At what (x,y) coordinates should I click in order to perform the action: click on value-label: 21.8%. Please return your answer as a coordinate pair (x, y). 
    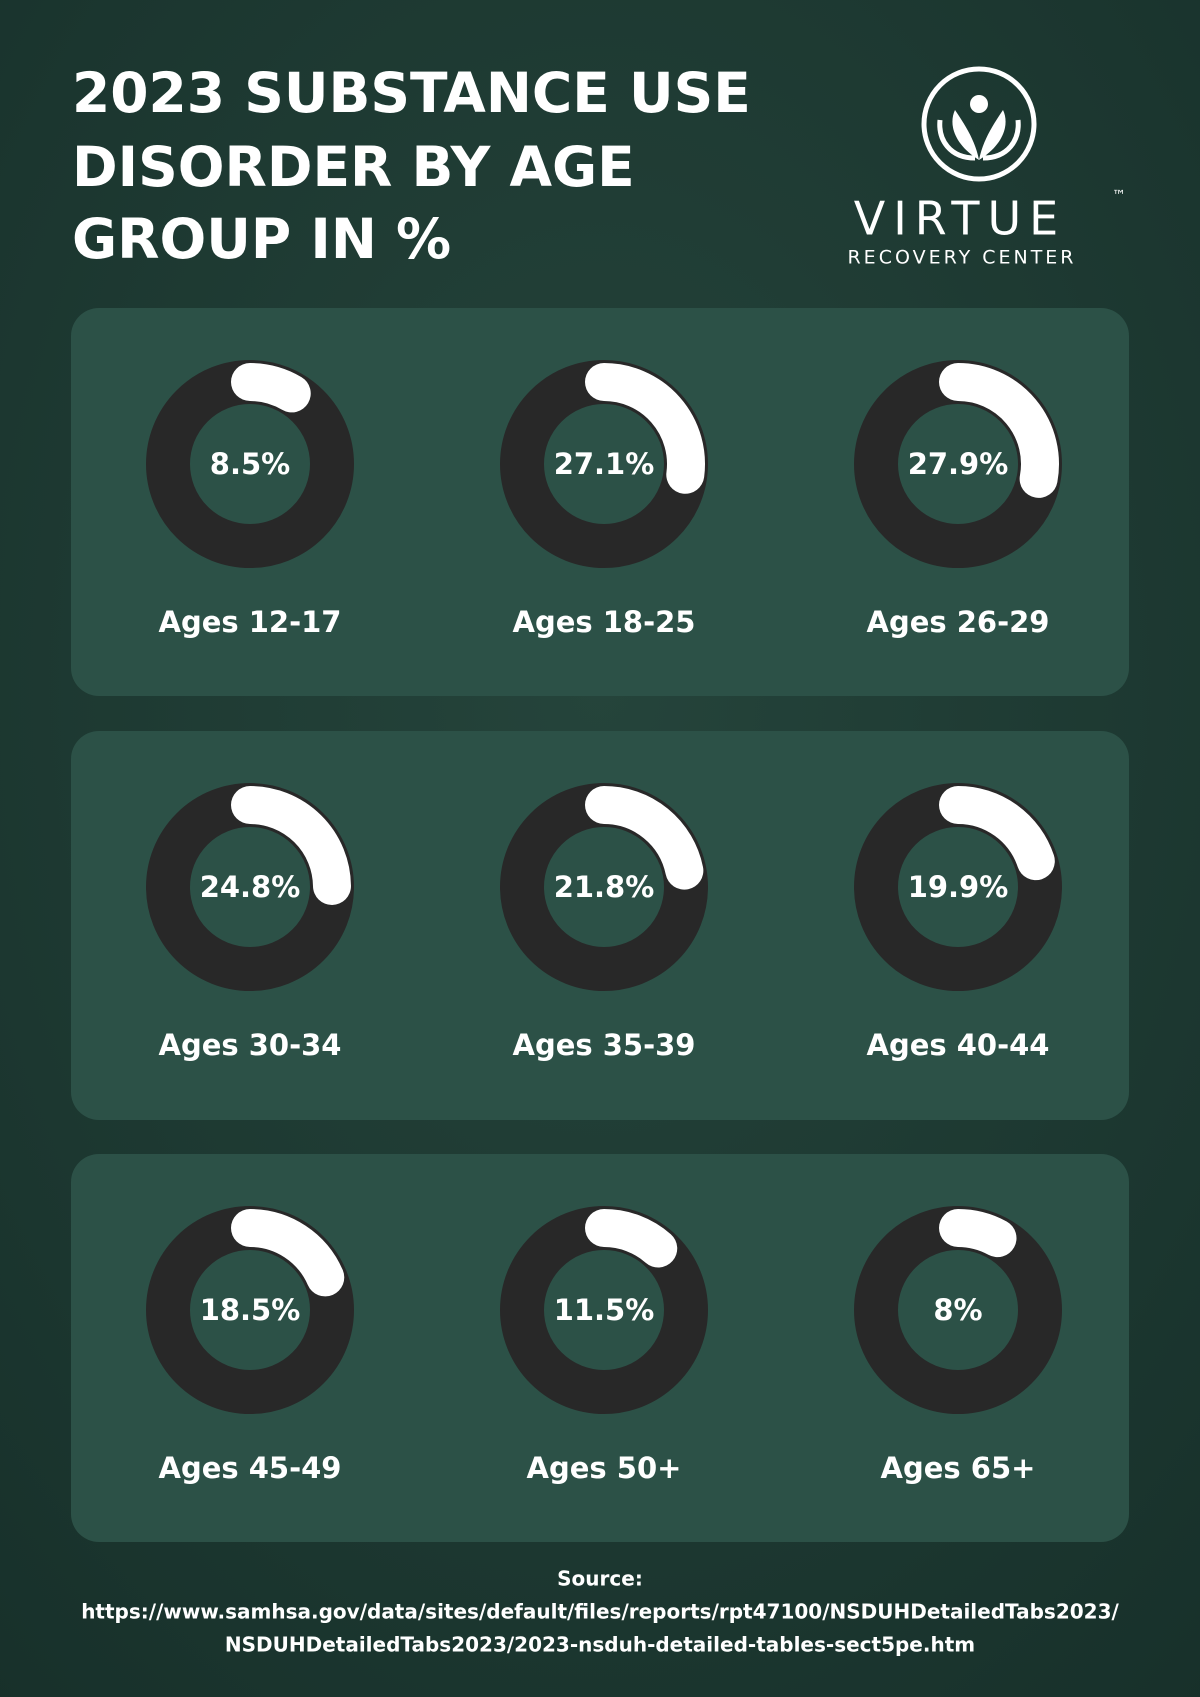
    Looking at the image, I should click on (604, 887).